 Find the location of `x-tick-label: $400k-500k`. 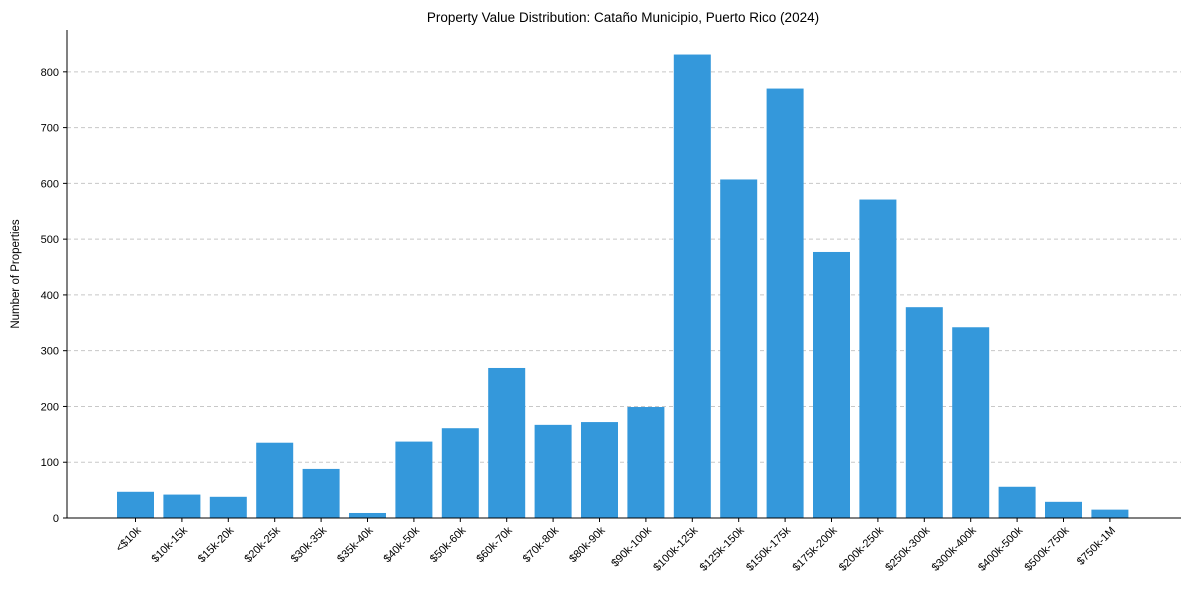

x-tick-label: $400k-500k is located at coordinates (1000, 548).